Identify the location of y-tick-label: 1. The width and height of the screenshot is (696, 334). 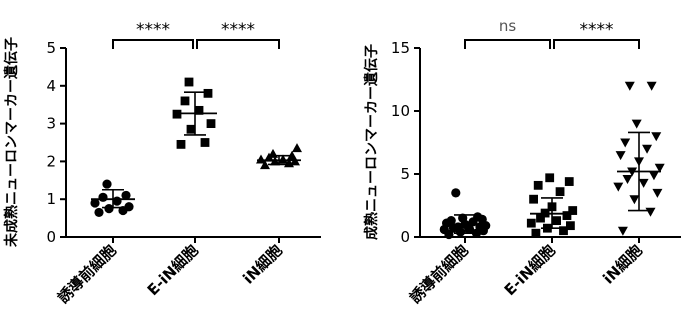
(51, 199).